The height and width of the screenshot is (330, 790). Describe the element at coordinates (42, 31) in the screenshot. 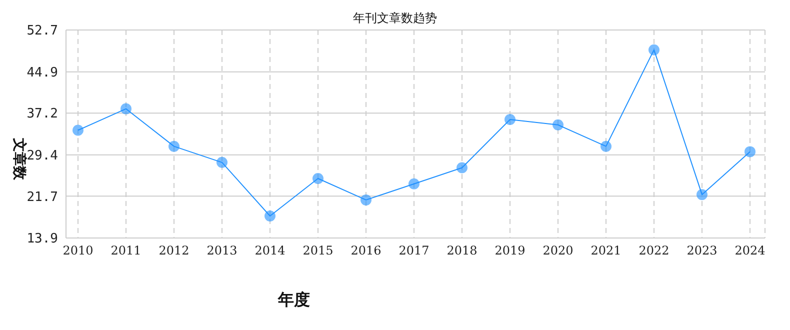

I see `y-tick-label: 52.7` at that location.